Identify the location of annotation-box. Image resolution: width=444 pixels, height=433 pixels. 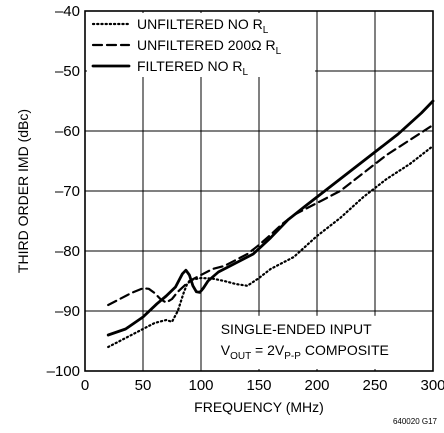
(323, 342).